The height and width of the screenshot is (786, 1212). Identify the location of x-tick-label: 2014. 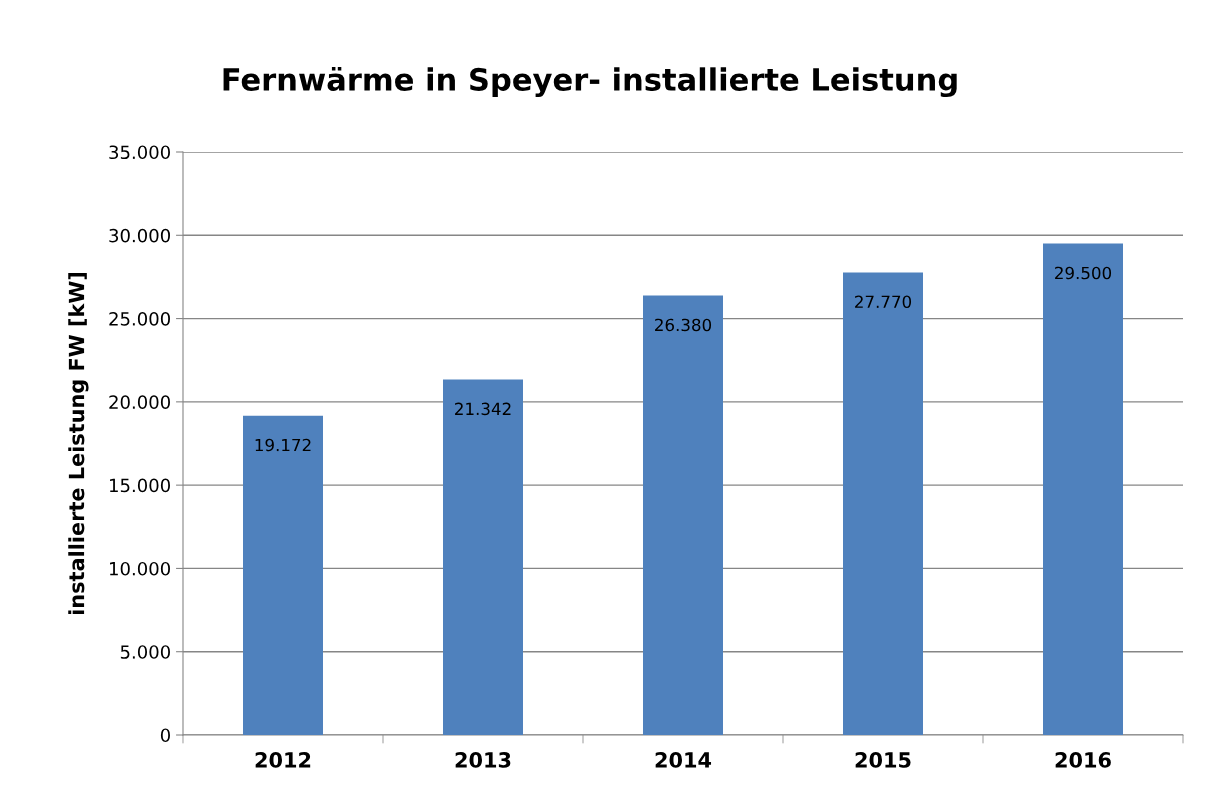
(683, 760).